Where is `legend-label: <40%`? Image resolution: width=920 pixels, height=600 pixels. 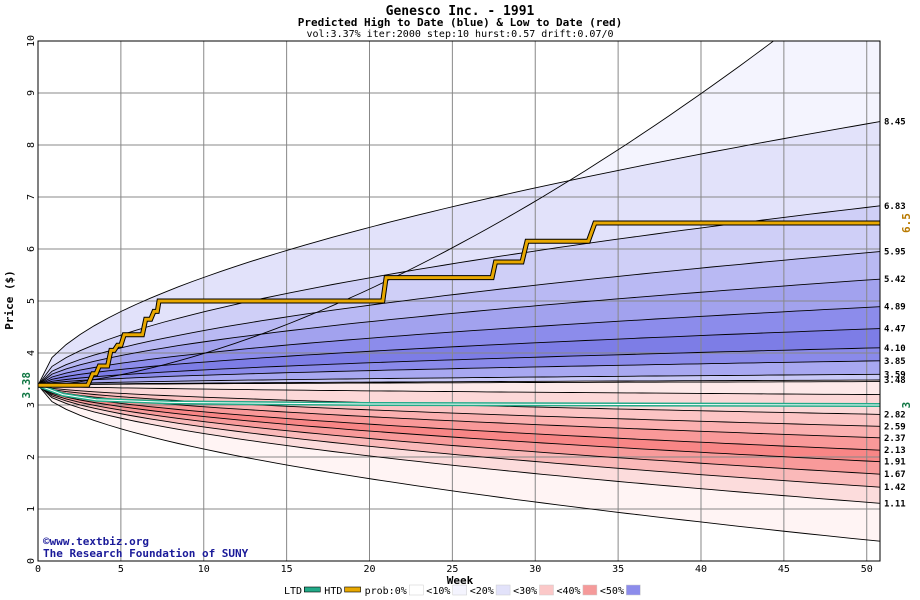
legend-label: <40% is located at coordinates (569, 591).